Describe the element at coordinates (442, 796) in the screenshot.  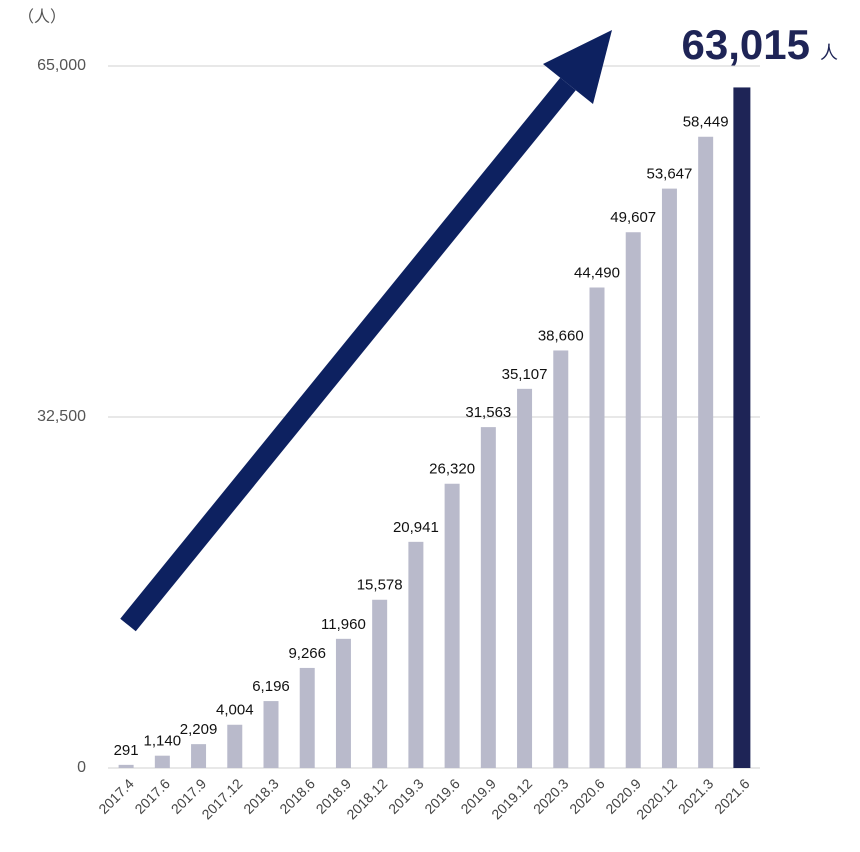
I see `x-tick-label: 2019.6` at that location.